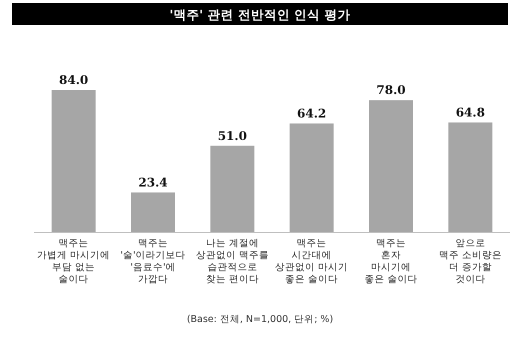  Describe the element at coordinates (232, 261) in the screenshot. I see `x-tick-label: 나는 계절에 상관없이 맥주를 습관적으로 찾는 편이다` at that location.